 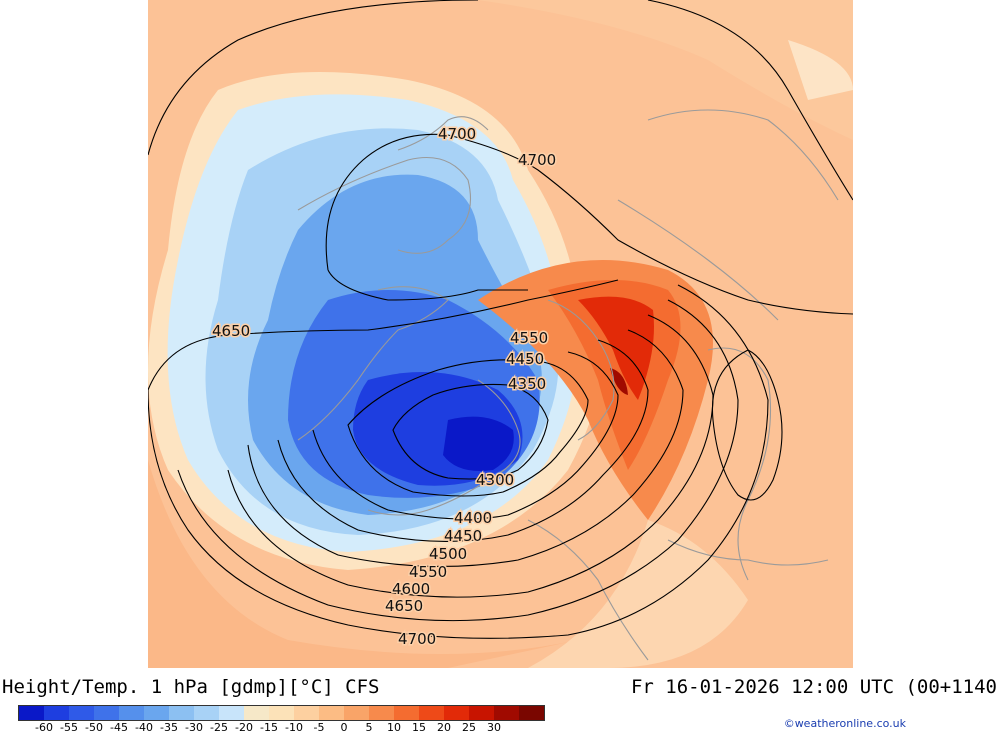 I want to click on colorbar-tick-label: 30, so click(x=494, y=727).